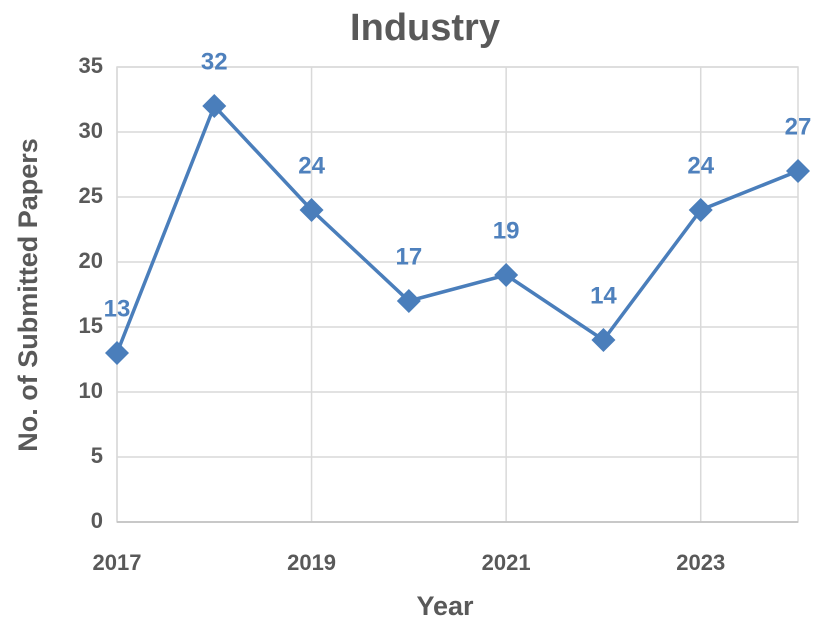 The height and width of the screenshot is (624, 818). I want to click on data-label: 17, so click(409, 256).